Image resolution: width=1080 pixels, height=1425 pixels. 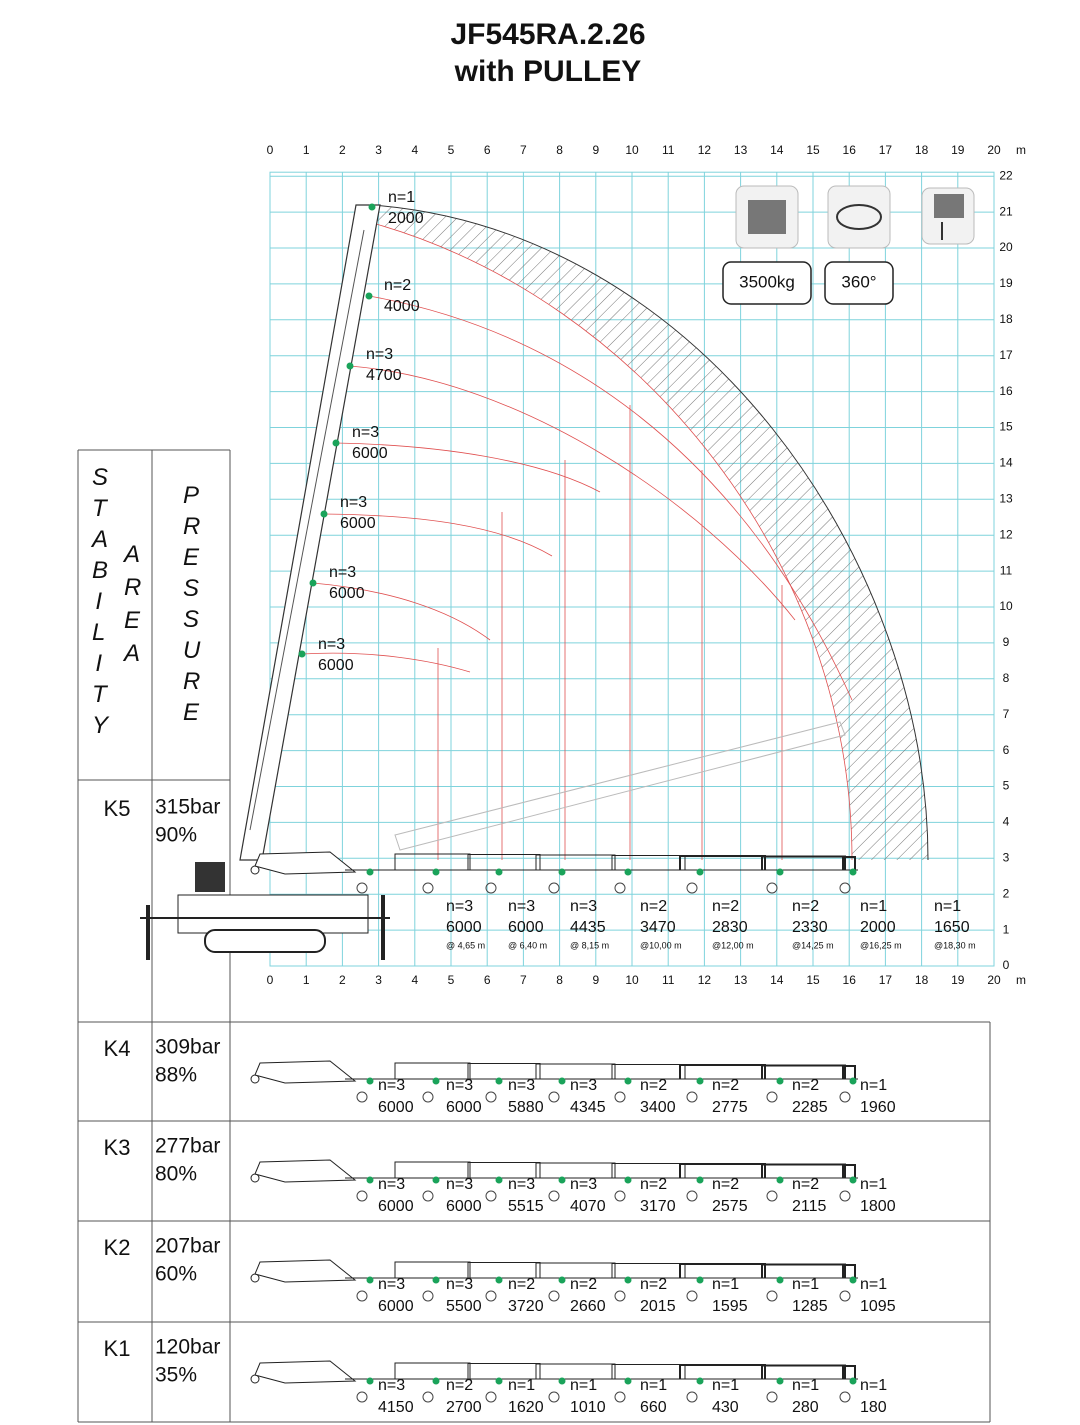 I want to click on x-tick-label: 12, so click(x=705, y=150).